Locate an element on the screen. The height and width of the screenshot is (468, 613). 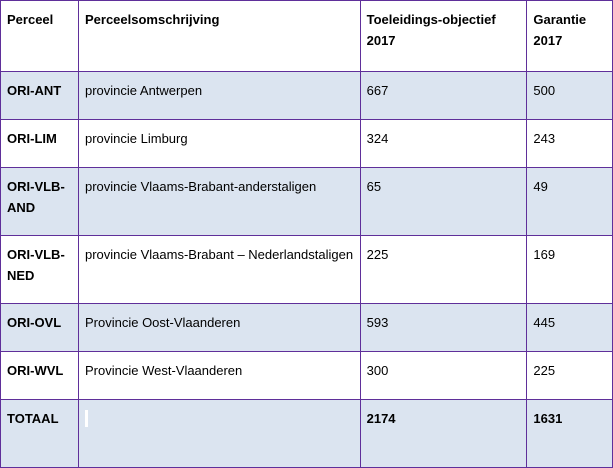
row-guarantee: 243 is located at coordinates (569, 143).